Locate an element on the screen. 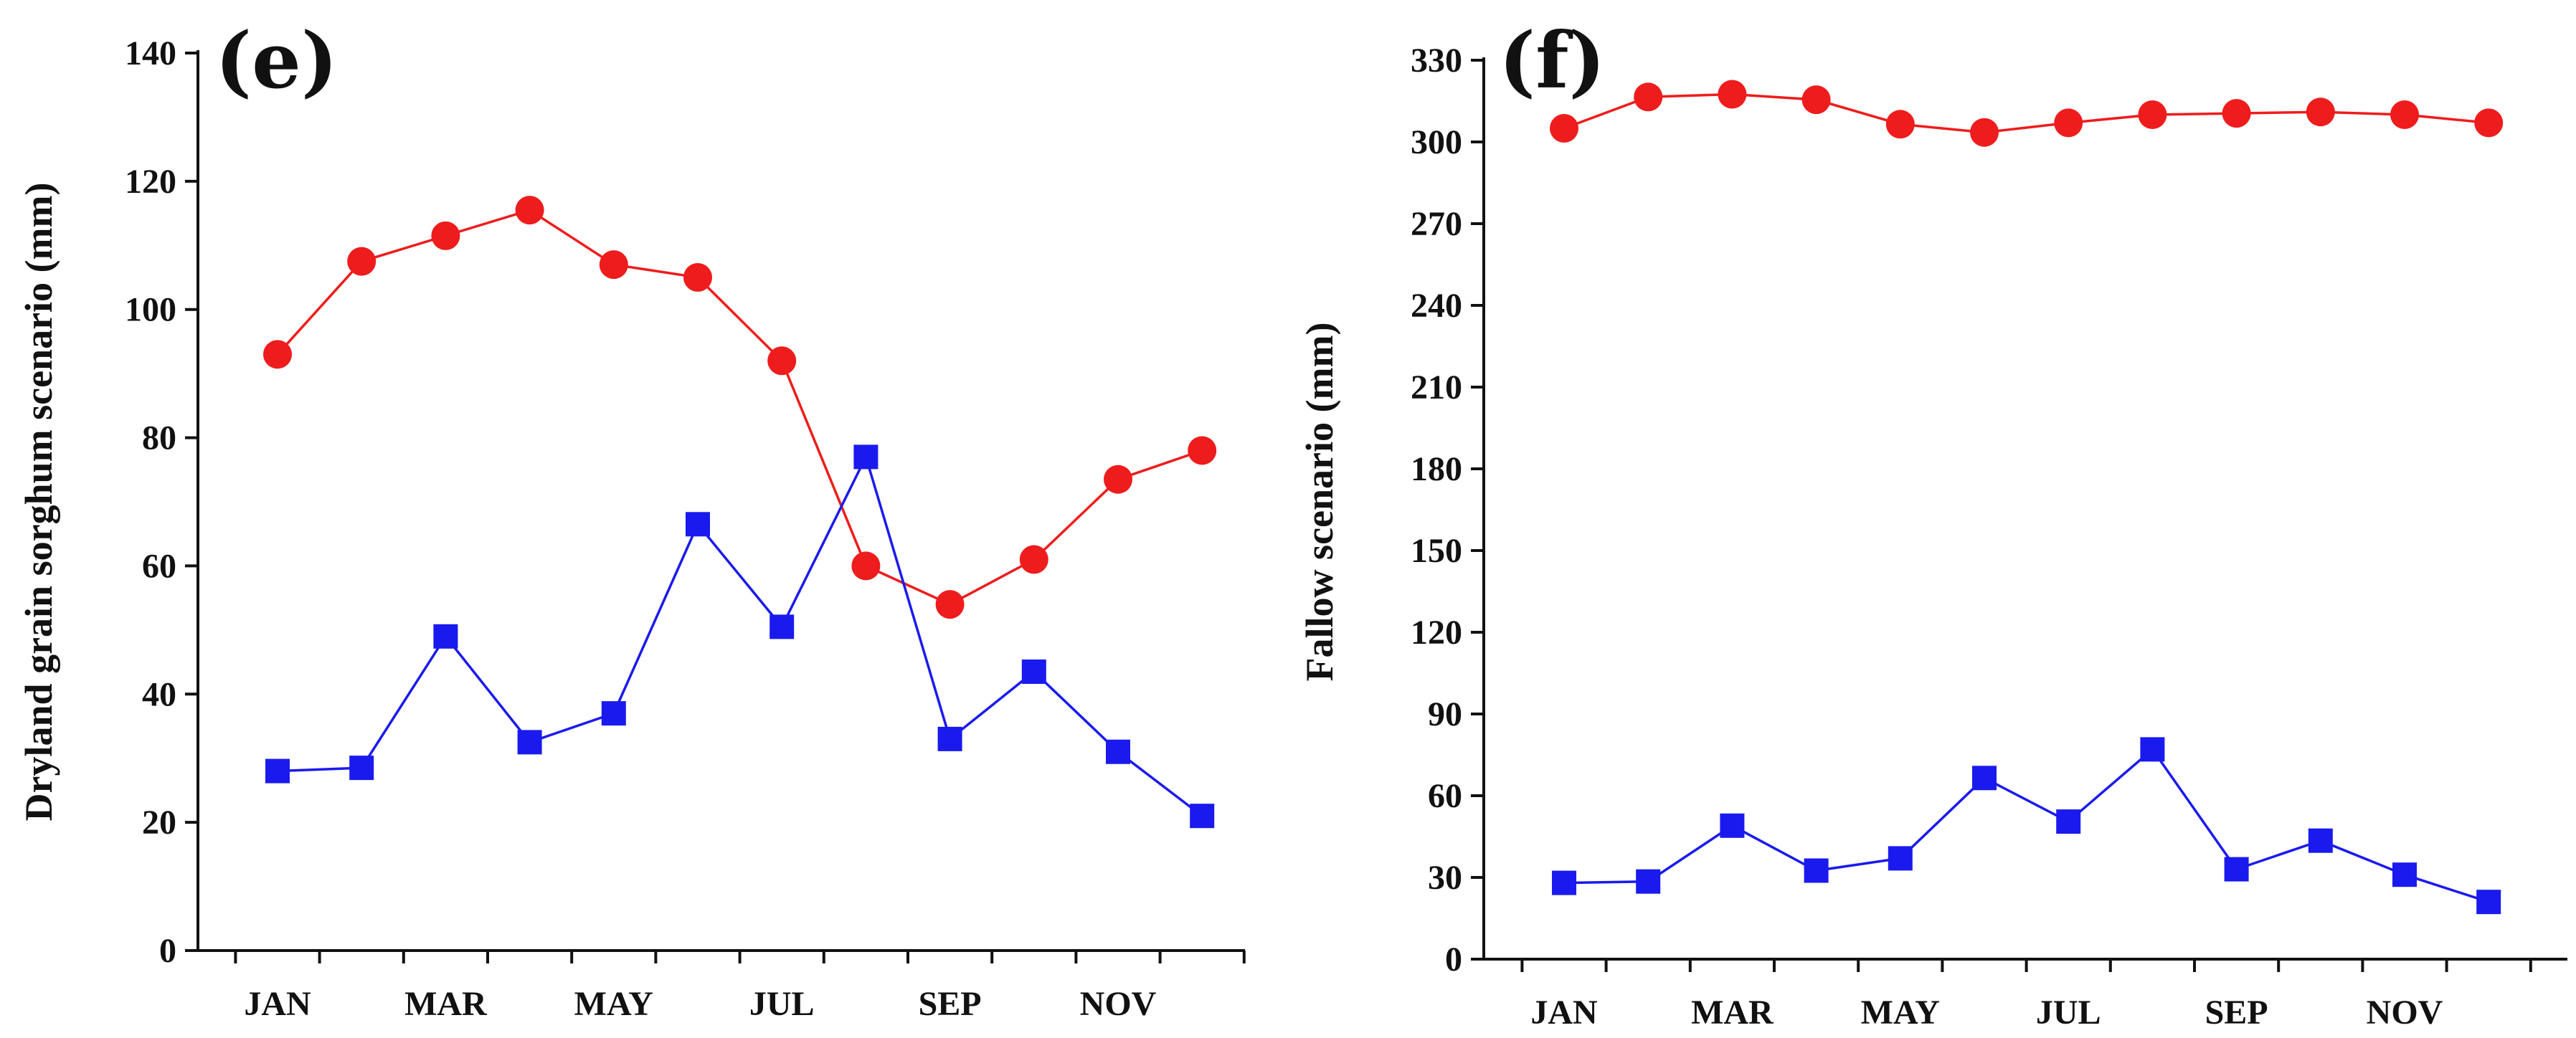 The height and width of the screenshot is (1038, 2576). y-tick-label: 180 is located at coordinates (1436, 469).